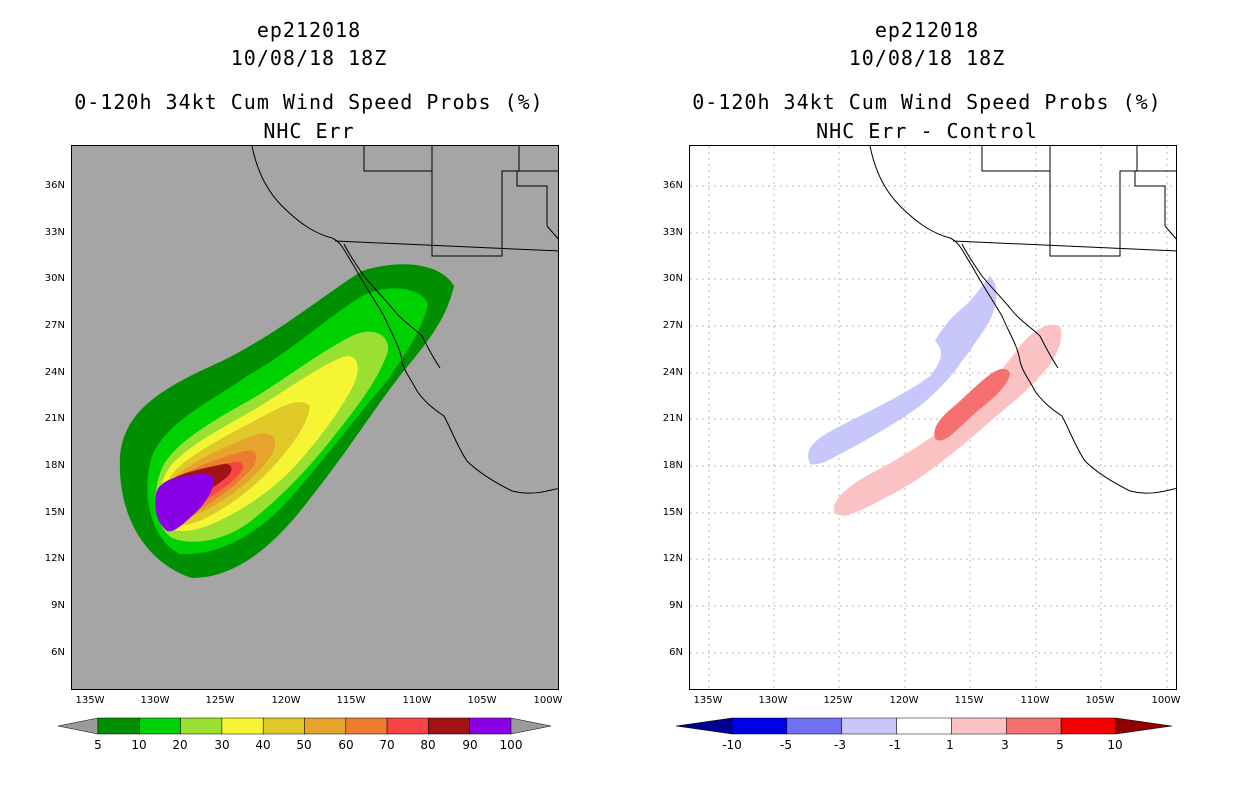  I want to click on left-colorbar, so click(305, 726).